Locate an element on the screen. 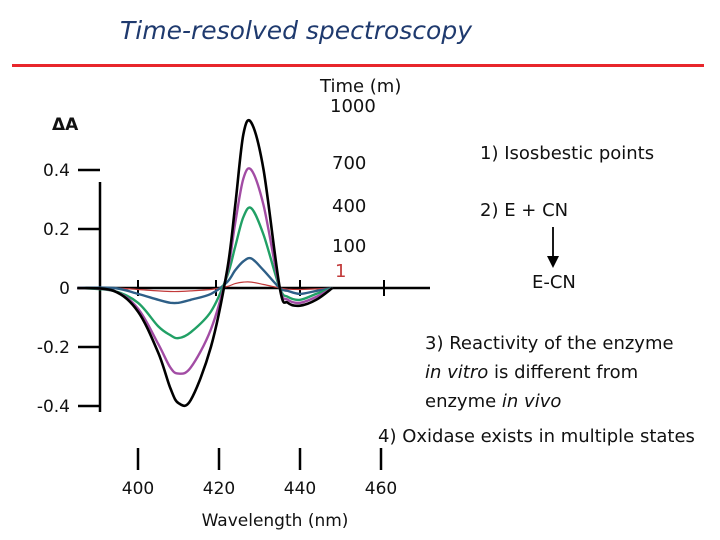  reactivity-line2-rest: is different from is located at coordinates (563, 372).